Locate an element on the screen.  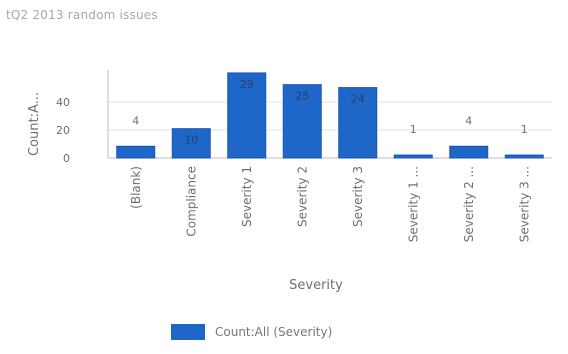
legend-label: Count:All (Severity) is located at coordinates (274, 332).